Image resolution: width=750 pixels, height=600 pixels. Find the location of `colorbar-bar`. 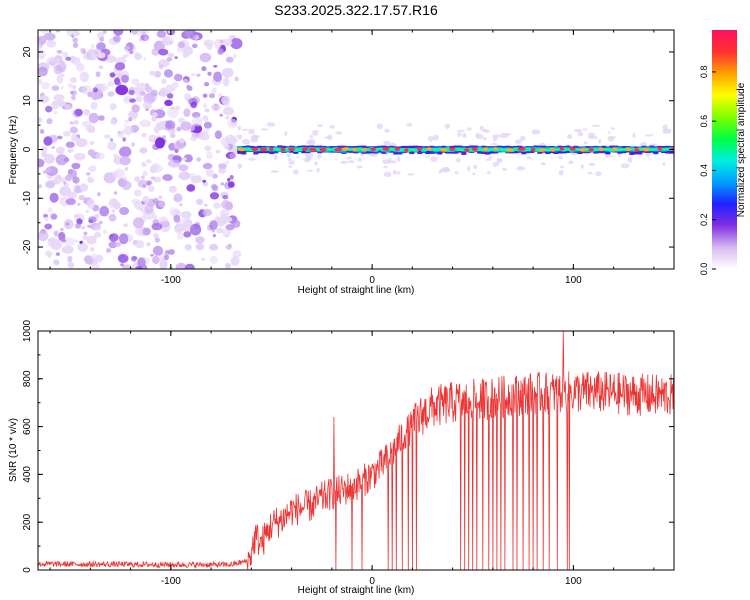

colorbar-bar is located at coordinates (724, 149).